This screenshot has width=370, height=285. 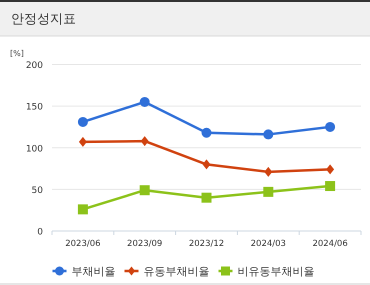 I want to click on chart-title: 안정성지표, so click(x=43, y=18).